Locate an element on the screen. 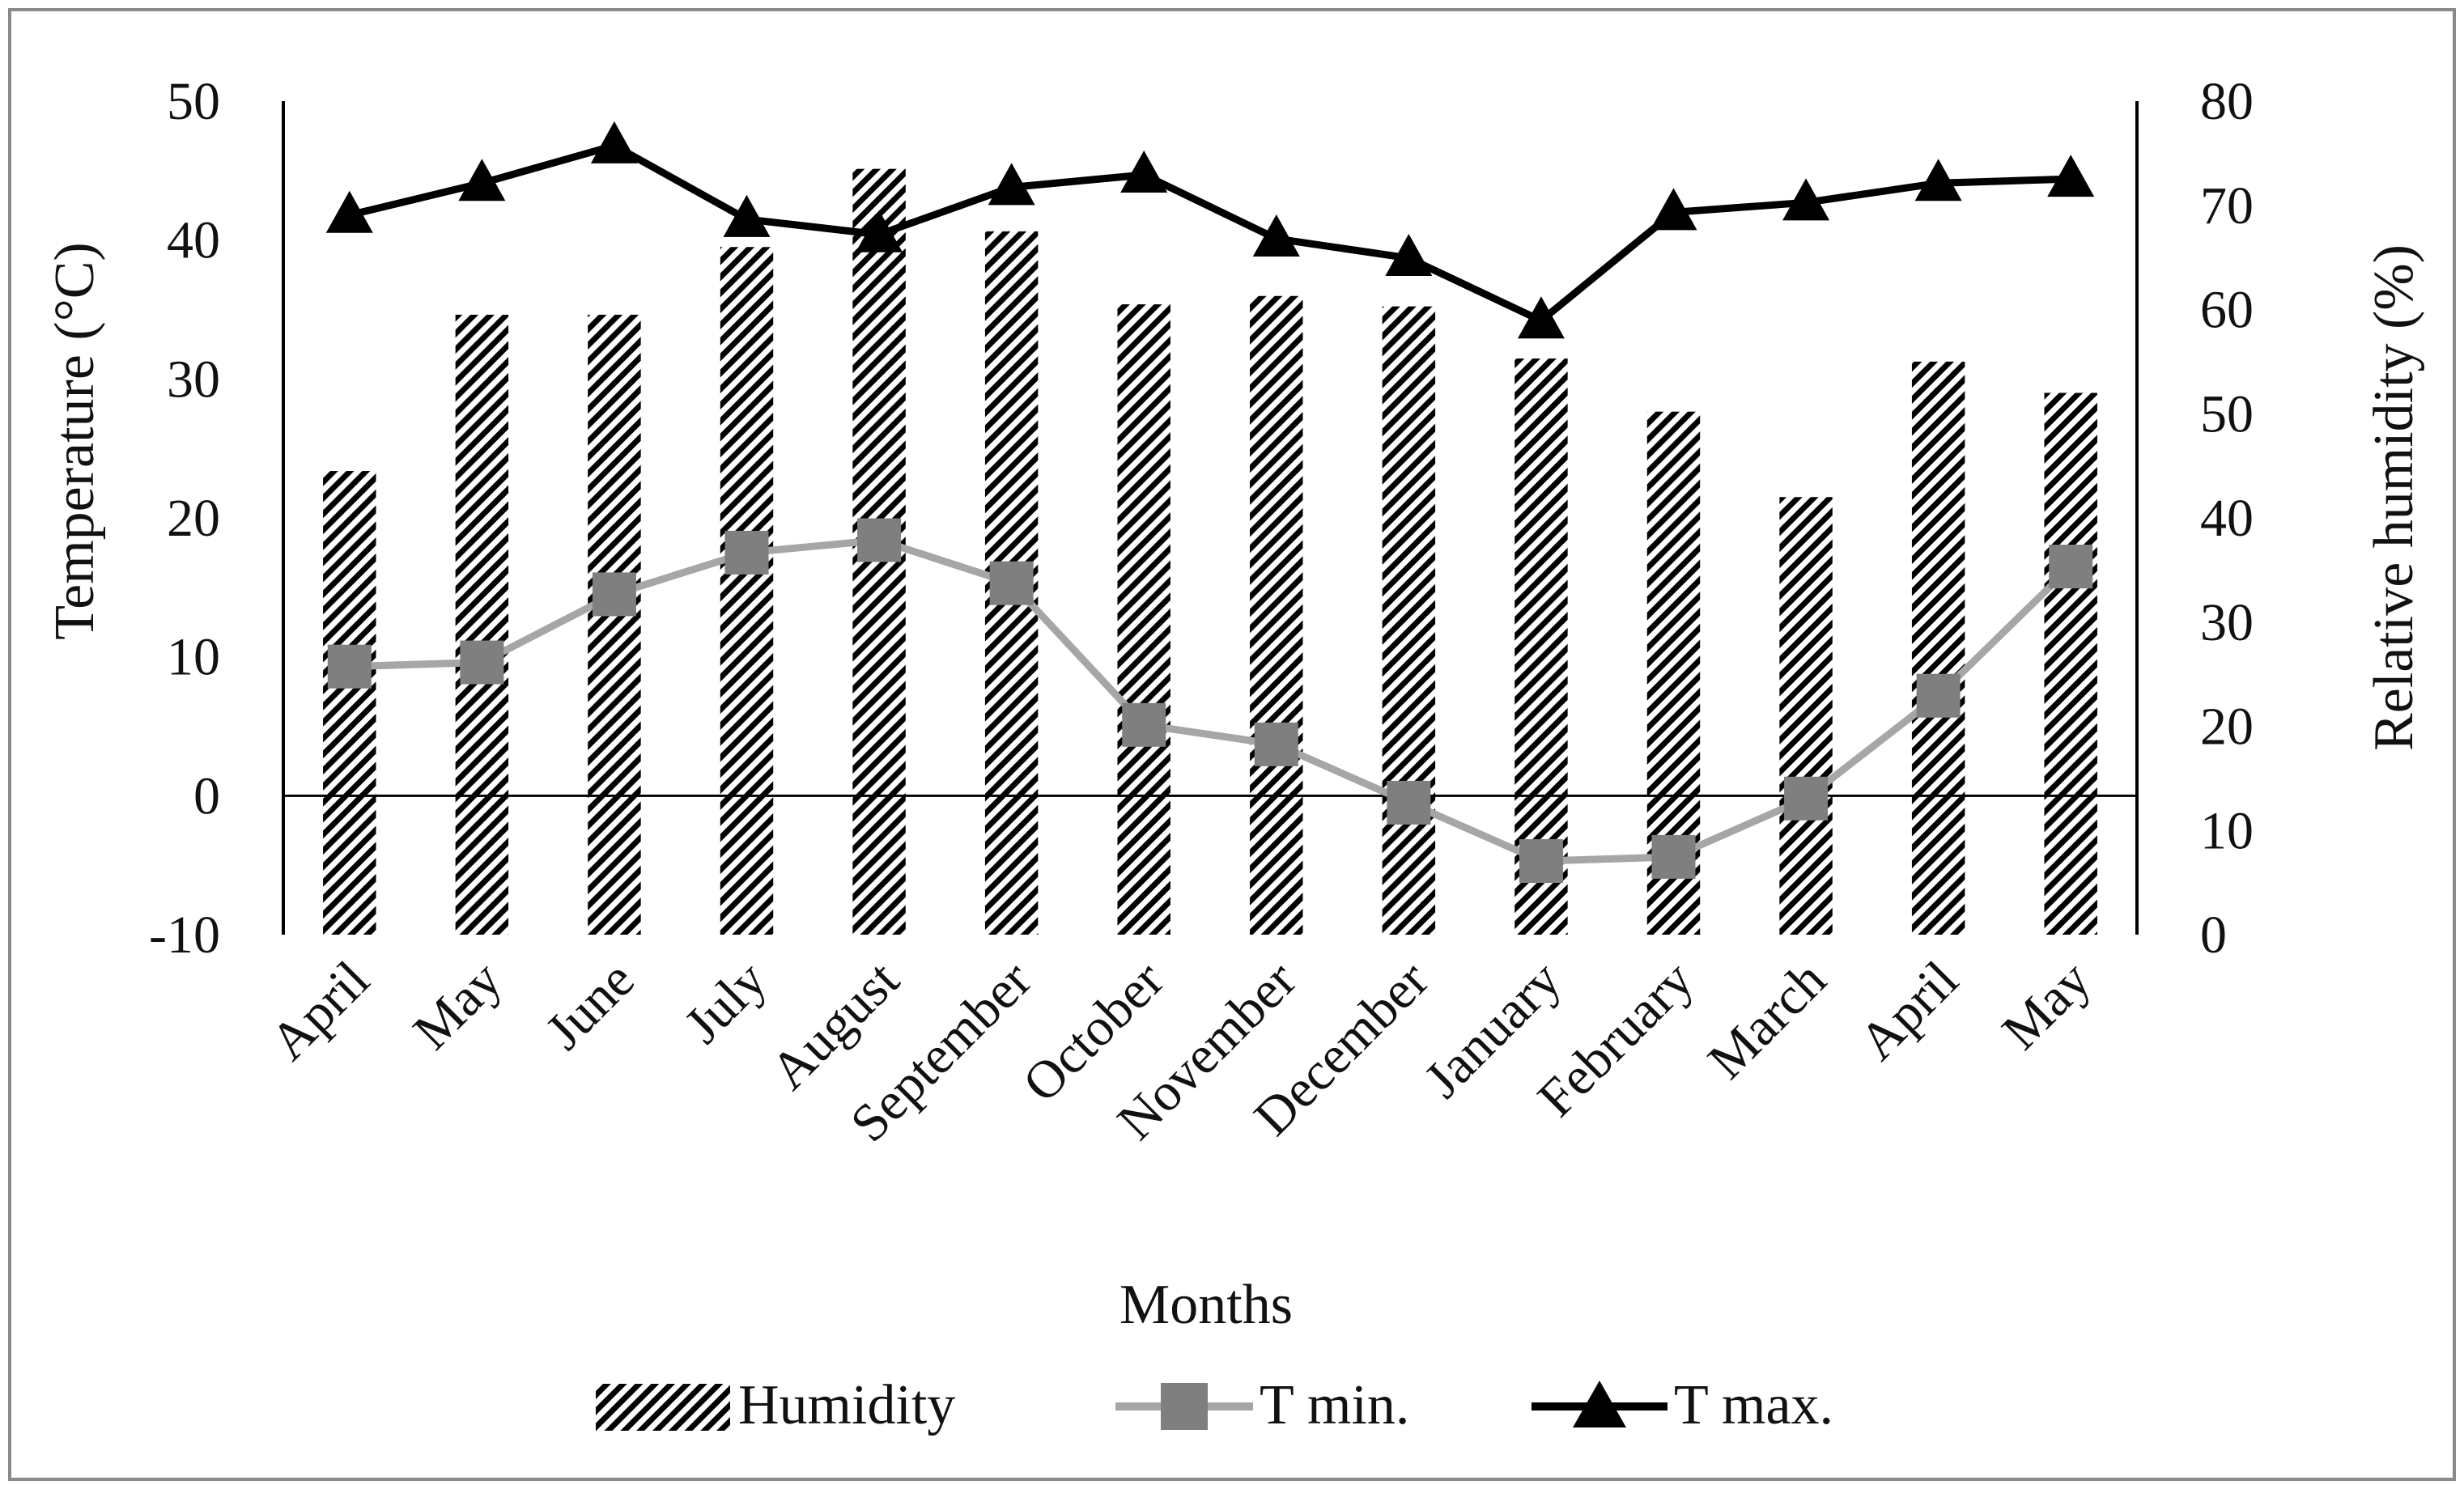  right-tick-label: 10 is located at coordinates (2227, 830).